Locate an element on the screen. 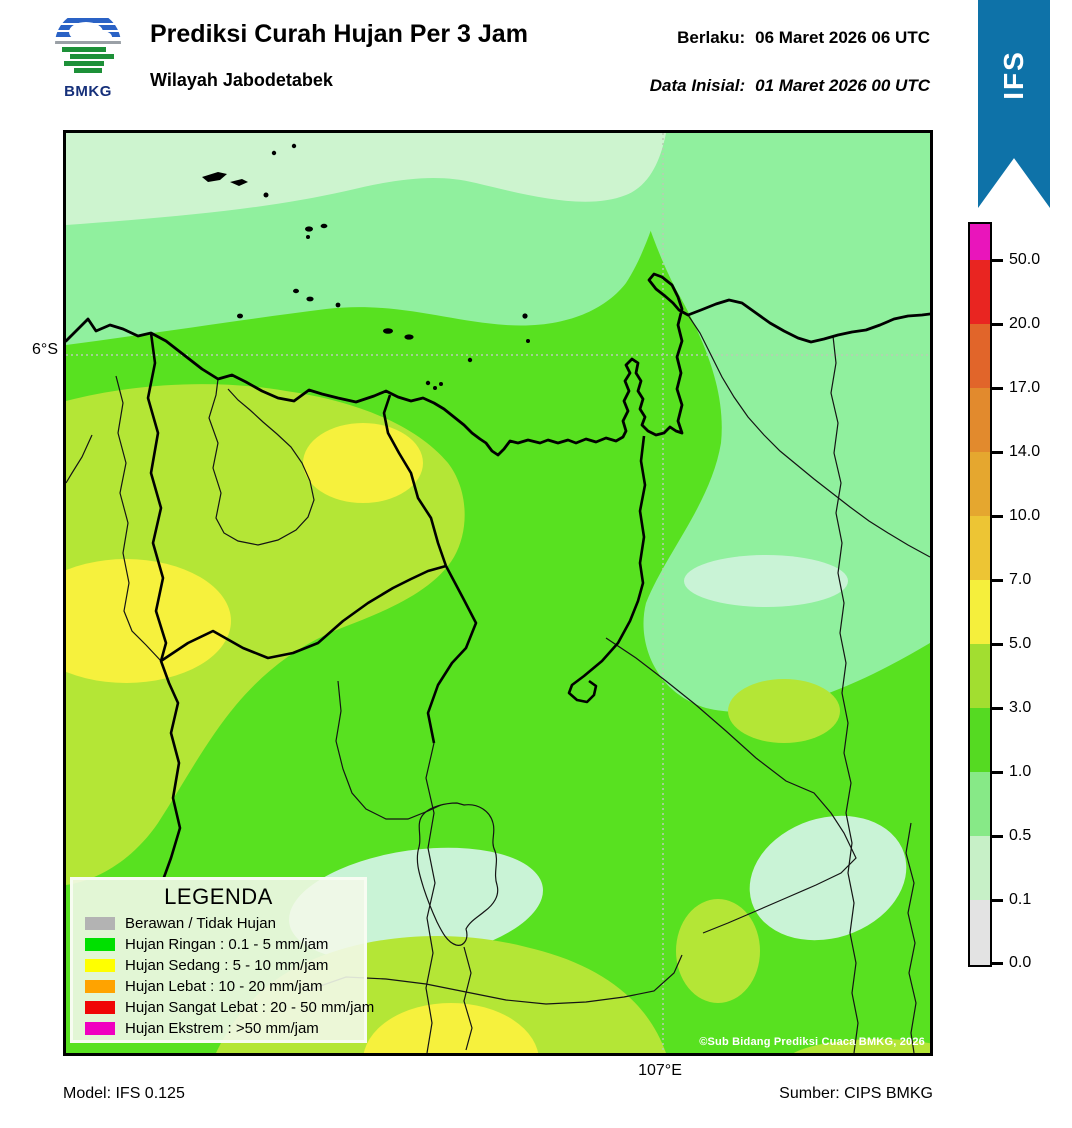  colorbar-tick-label: 0.0 is located at coordinates (1020, 962).